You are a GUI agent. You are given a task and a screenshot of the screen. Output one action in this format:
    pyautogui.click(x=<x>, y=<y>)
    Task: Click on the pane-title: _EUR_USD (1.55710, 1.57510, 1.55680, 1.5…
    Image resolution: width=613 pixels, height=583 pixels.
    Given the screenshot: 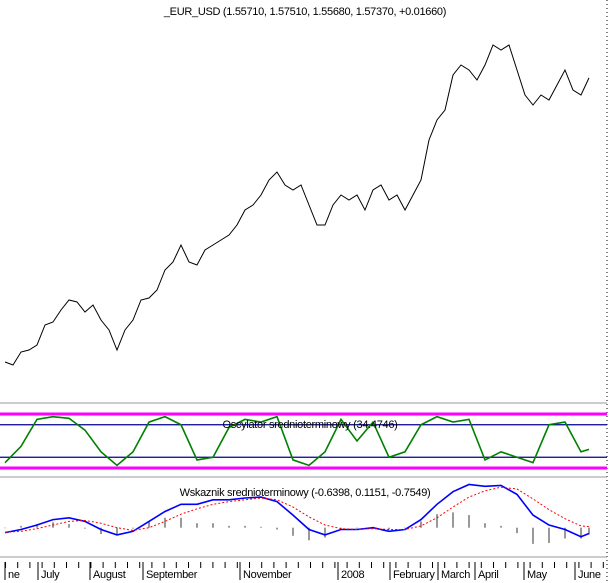 What is the action you would take?
    pyautogui.click(x=304, y=12)
    